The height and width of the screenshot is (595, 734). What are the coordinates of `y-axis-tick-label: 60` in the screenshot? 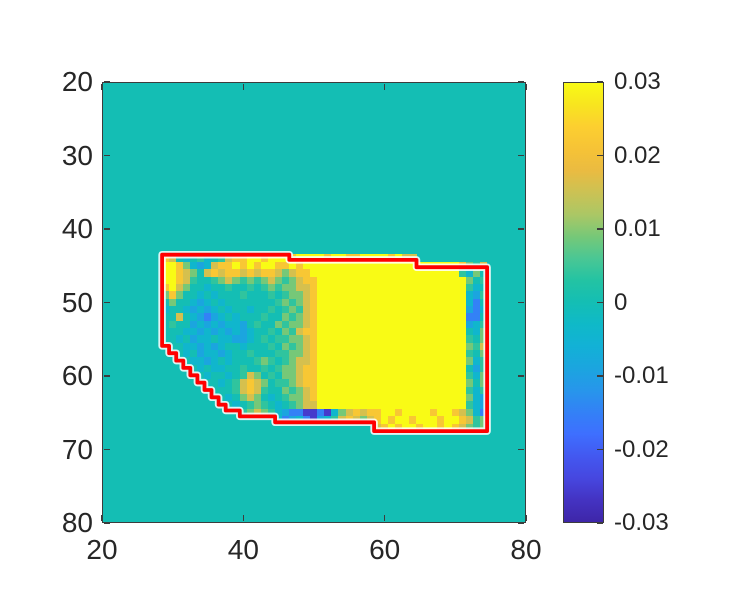 It's located at (77, 375).